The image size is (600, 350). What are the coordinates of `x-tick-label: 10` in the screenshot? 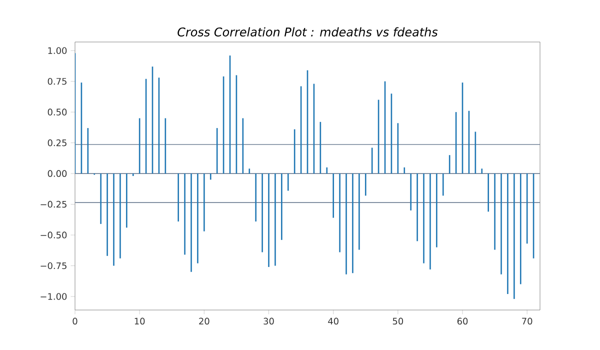 It's located at (139, 321).